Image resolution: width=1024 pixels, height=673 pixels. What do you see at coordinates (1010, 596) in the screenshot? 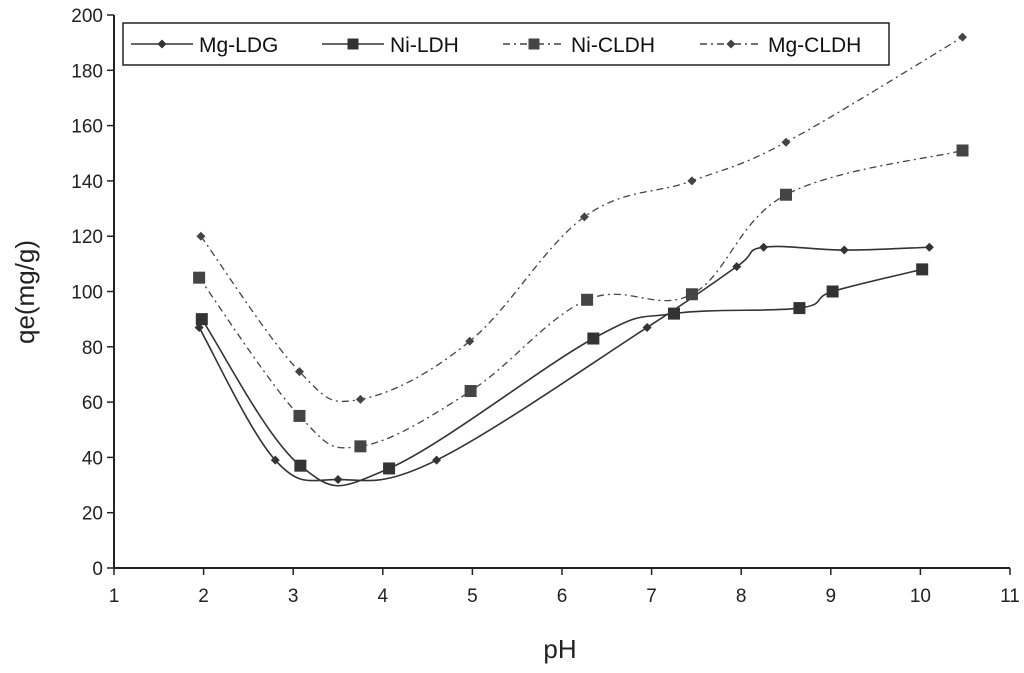
I see `x-tick-label: 11` at bounding box center [1010, 596].